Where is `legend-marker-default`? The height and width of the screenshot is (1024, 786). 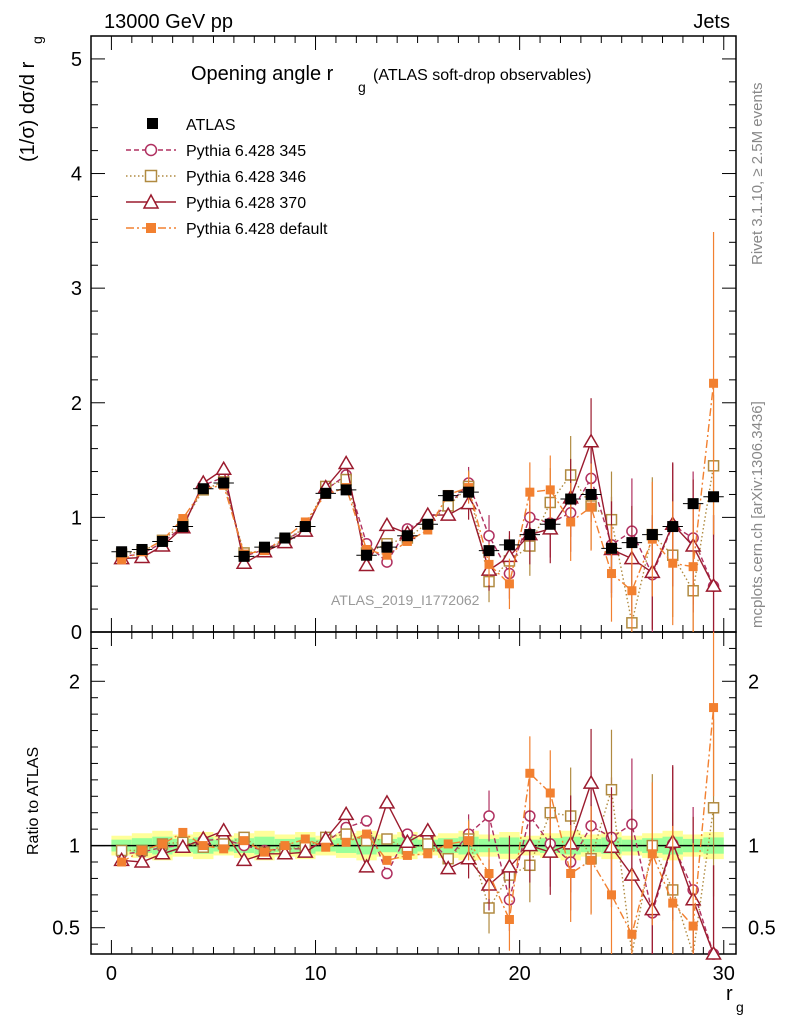
legend-marker-default is located at coordinates (151, 228).